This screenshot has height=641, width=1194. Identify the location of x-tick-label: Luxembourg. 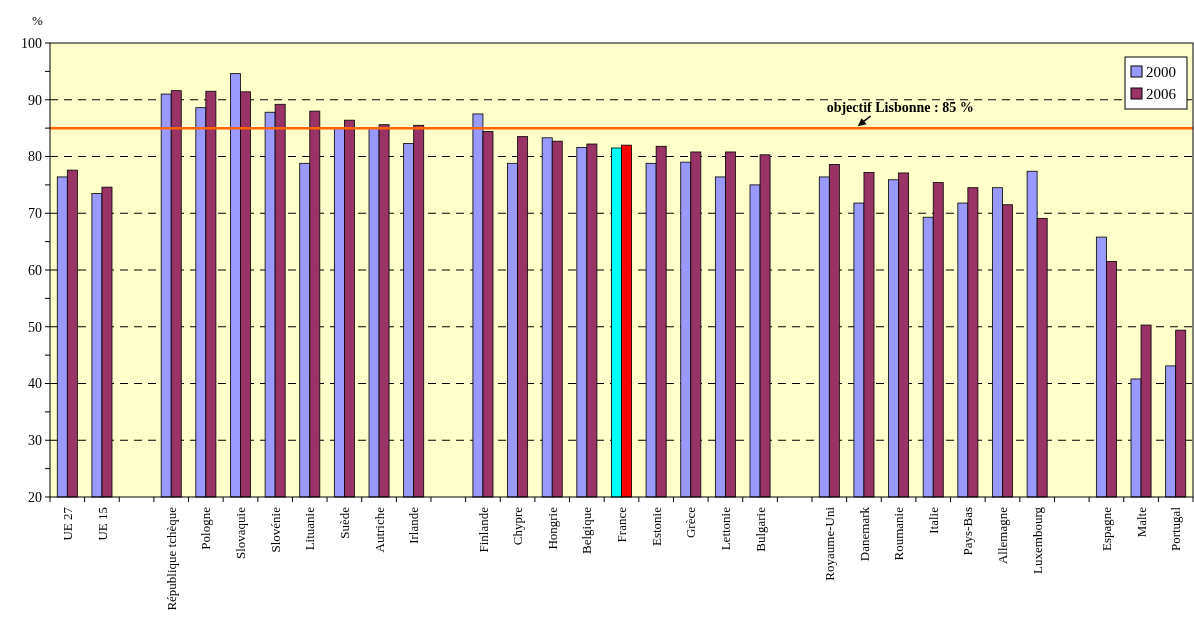
(1037, 540).